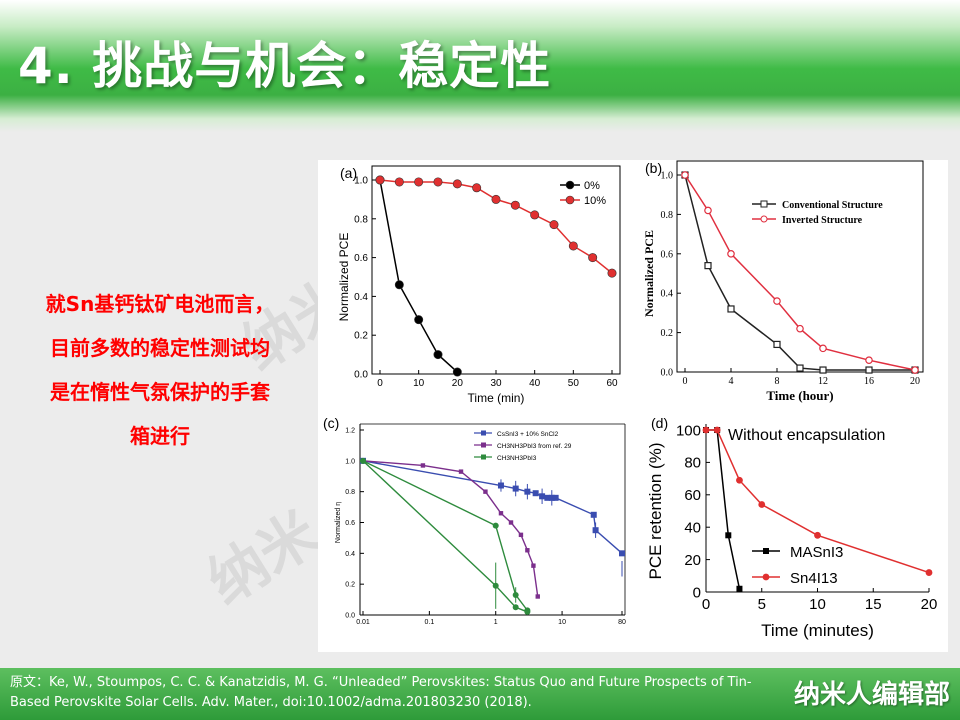 This screenshot has height=720, width=960. What do you see at coordinates (160, 392) in the screenshot?
I see `summary-line: 是在惰性气氛保护的手套` at bounding box center [160, 392].